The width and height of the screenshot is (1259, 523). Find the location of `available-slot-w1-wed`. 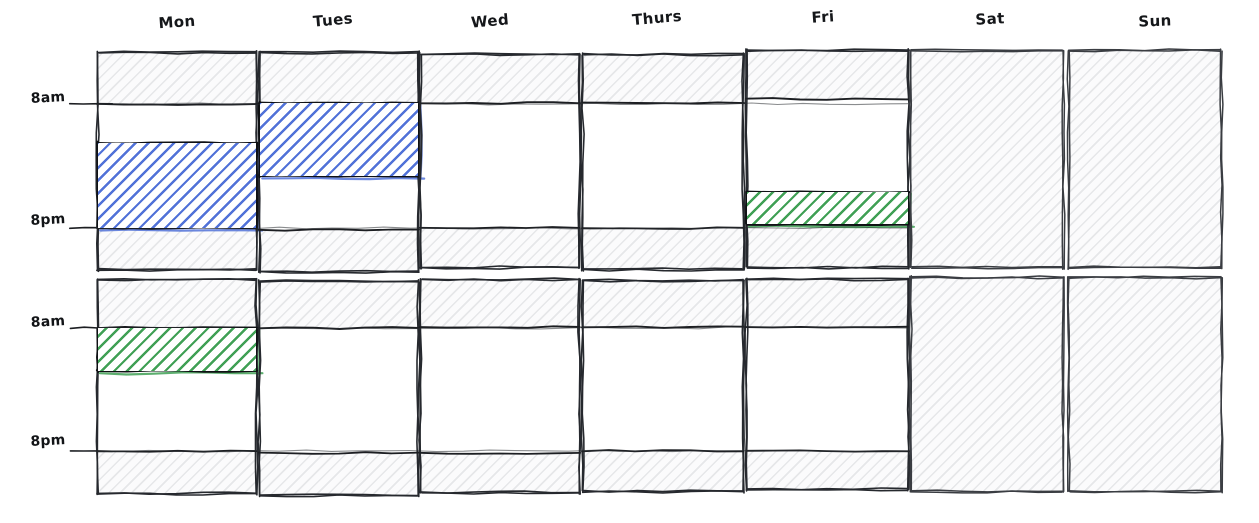

available-slot-w1-wed is located at coordinates (500, 165).